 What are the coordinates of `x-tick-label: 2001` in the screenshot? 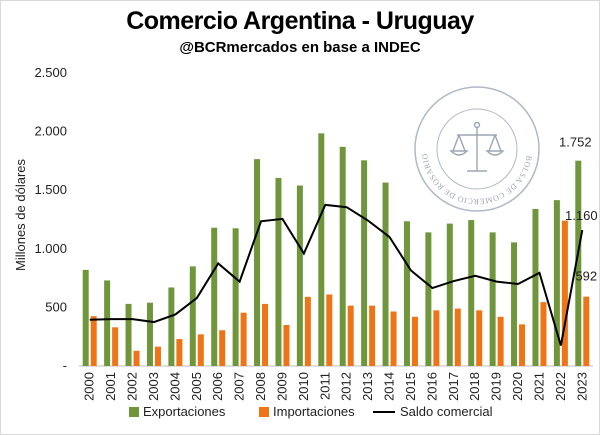 It's located at (110, 386).